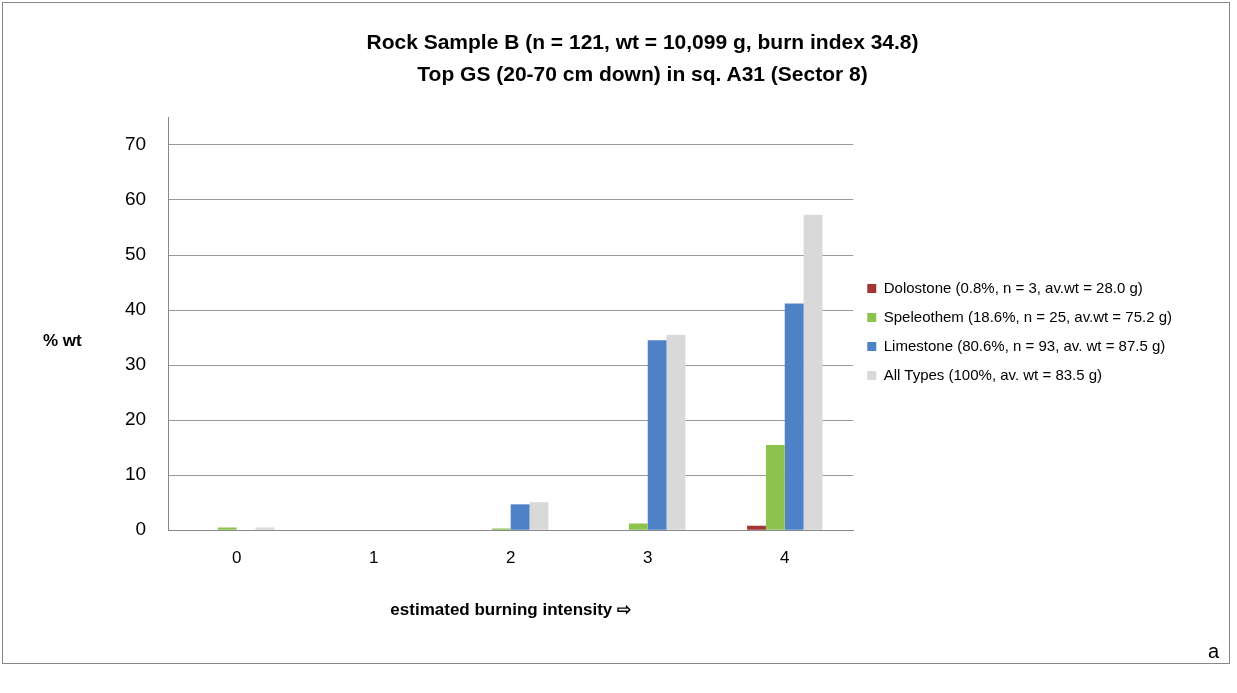  I want to click on text: a, so click(1213, 651).